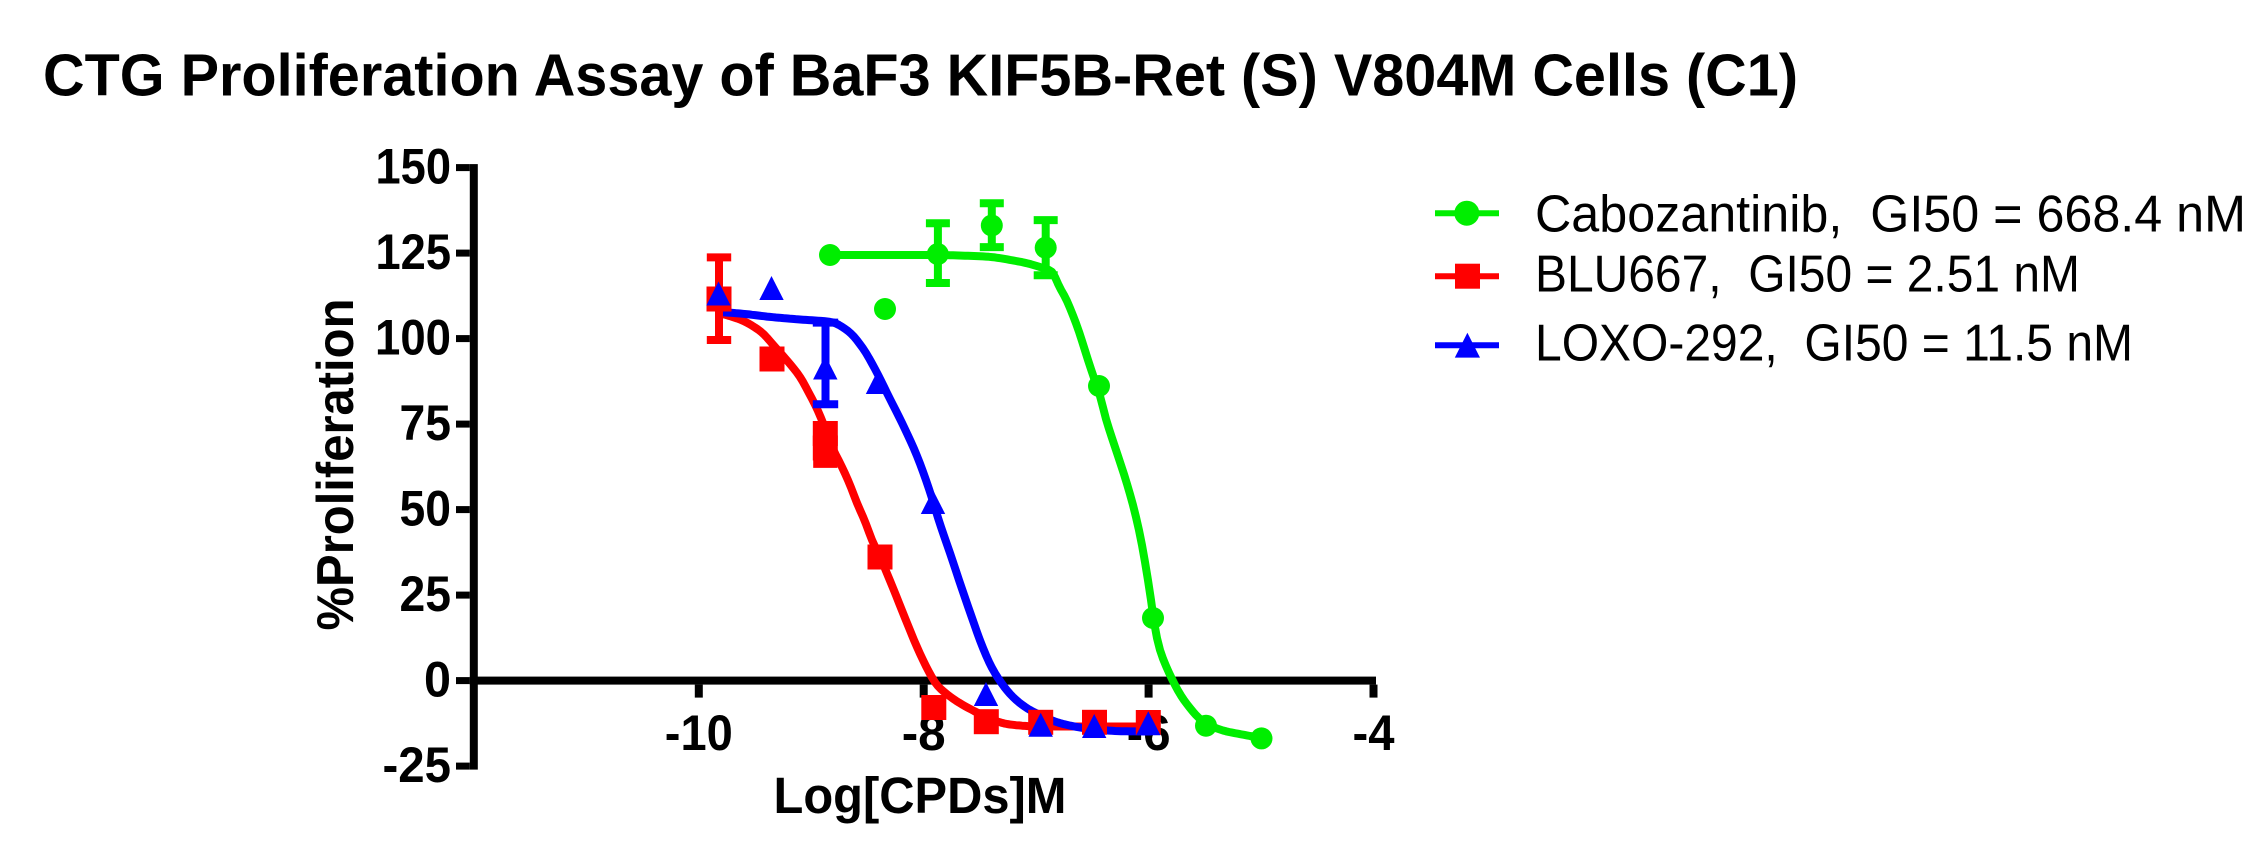 This screenshot has width=2261, height=867. I want to click on svg-text: 125, so click(414, 252).